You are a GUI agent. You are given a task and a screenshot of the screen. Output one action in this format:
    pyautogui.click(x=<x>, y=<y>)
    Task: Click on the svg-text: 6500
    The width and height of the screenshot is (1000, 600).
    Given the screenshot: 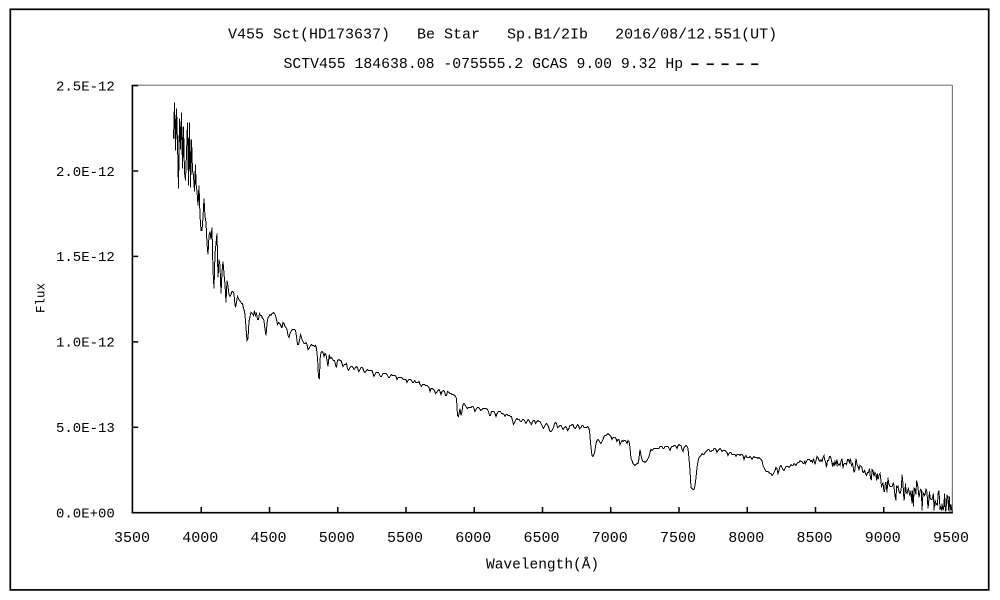 What is the action you would take?
    pyautogui.click(x=541, y=538)
    